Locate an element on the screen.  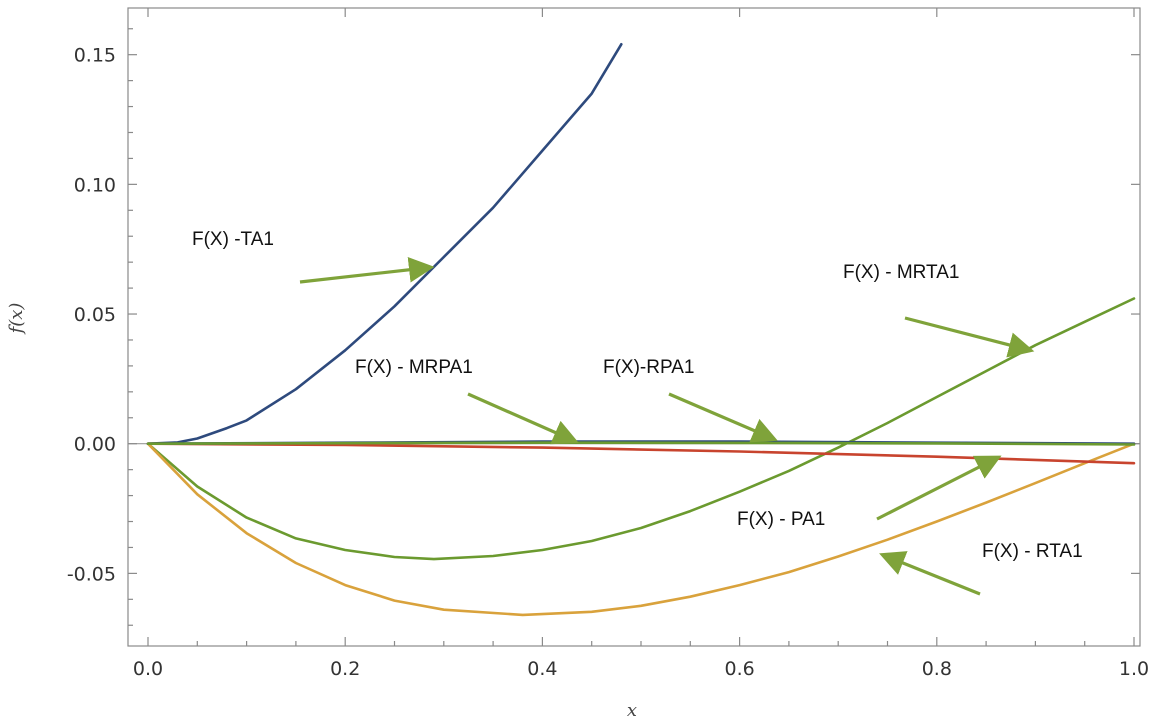
annotation-label: F(X) - RTA1 is located at coordinates (1032, 551).